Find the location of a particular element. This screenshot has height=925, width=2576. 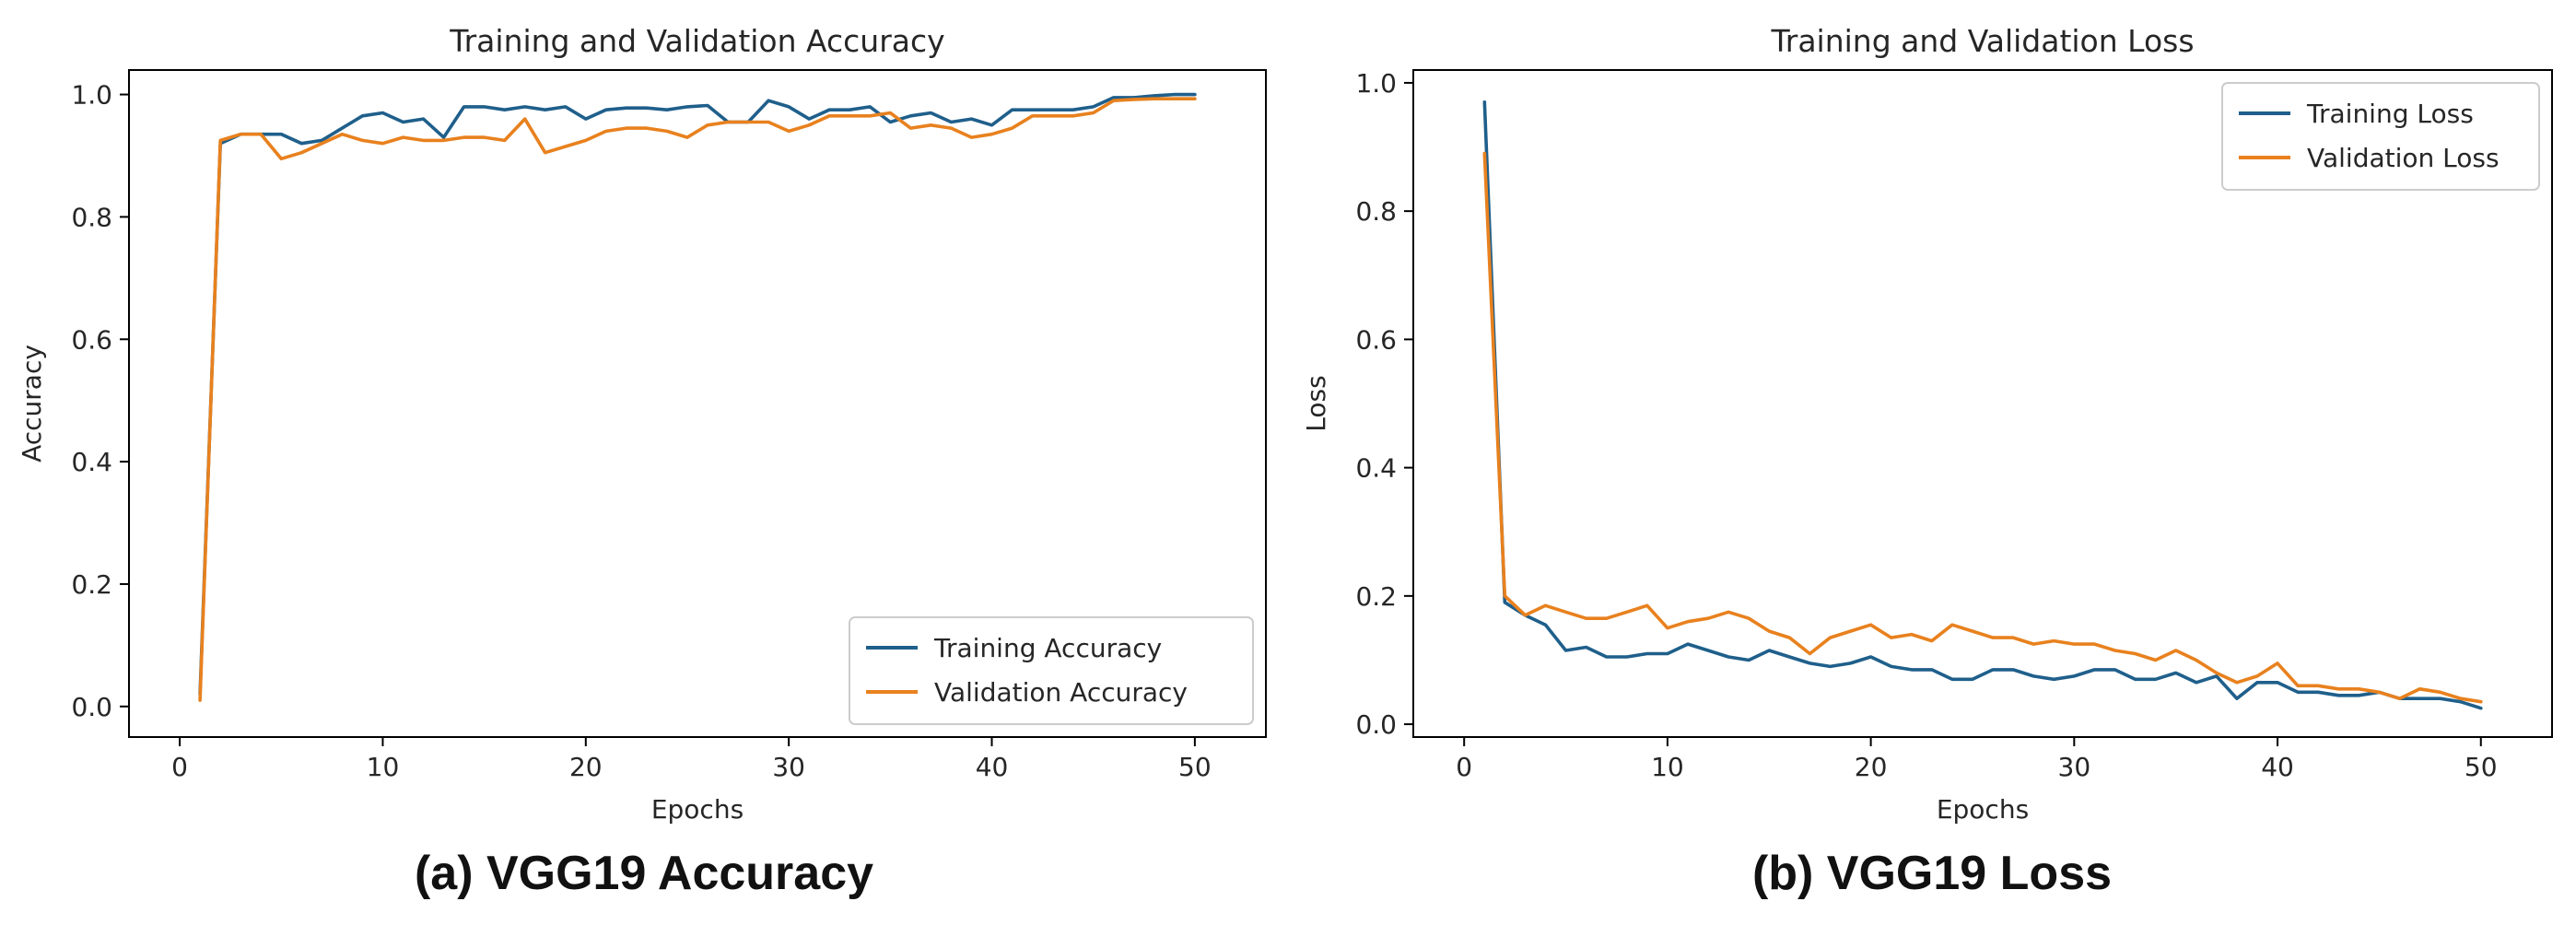

accuracy-y-tick-label: 0.4 is located at coordinates (91, 462).